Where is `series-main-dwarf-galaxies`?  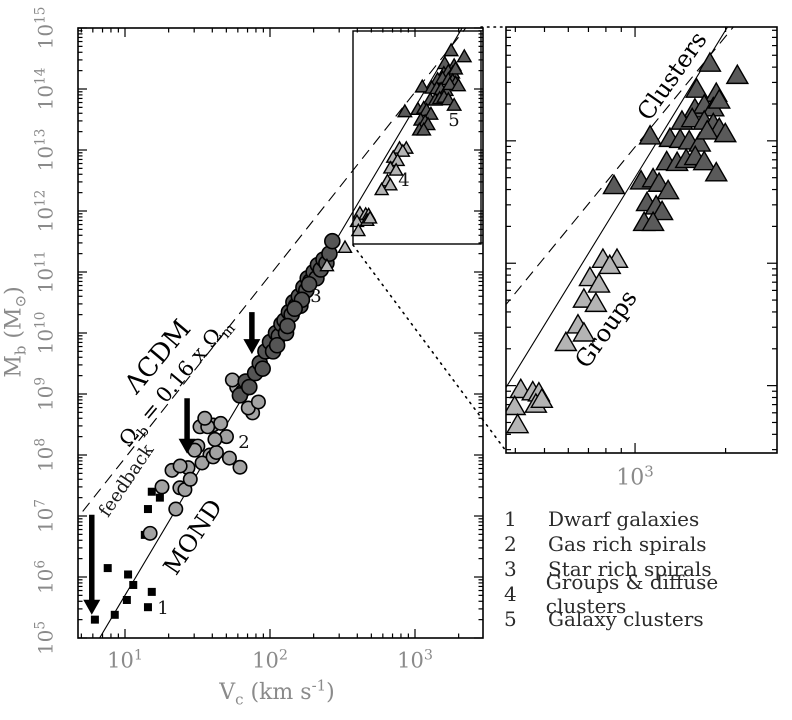 series-main-dwarf-galaxies is located at coordinates (127, 555).